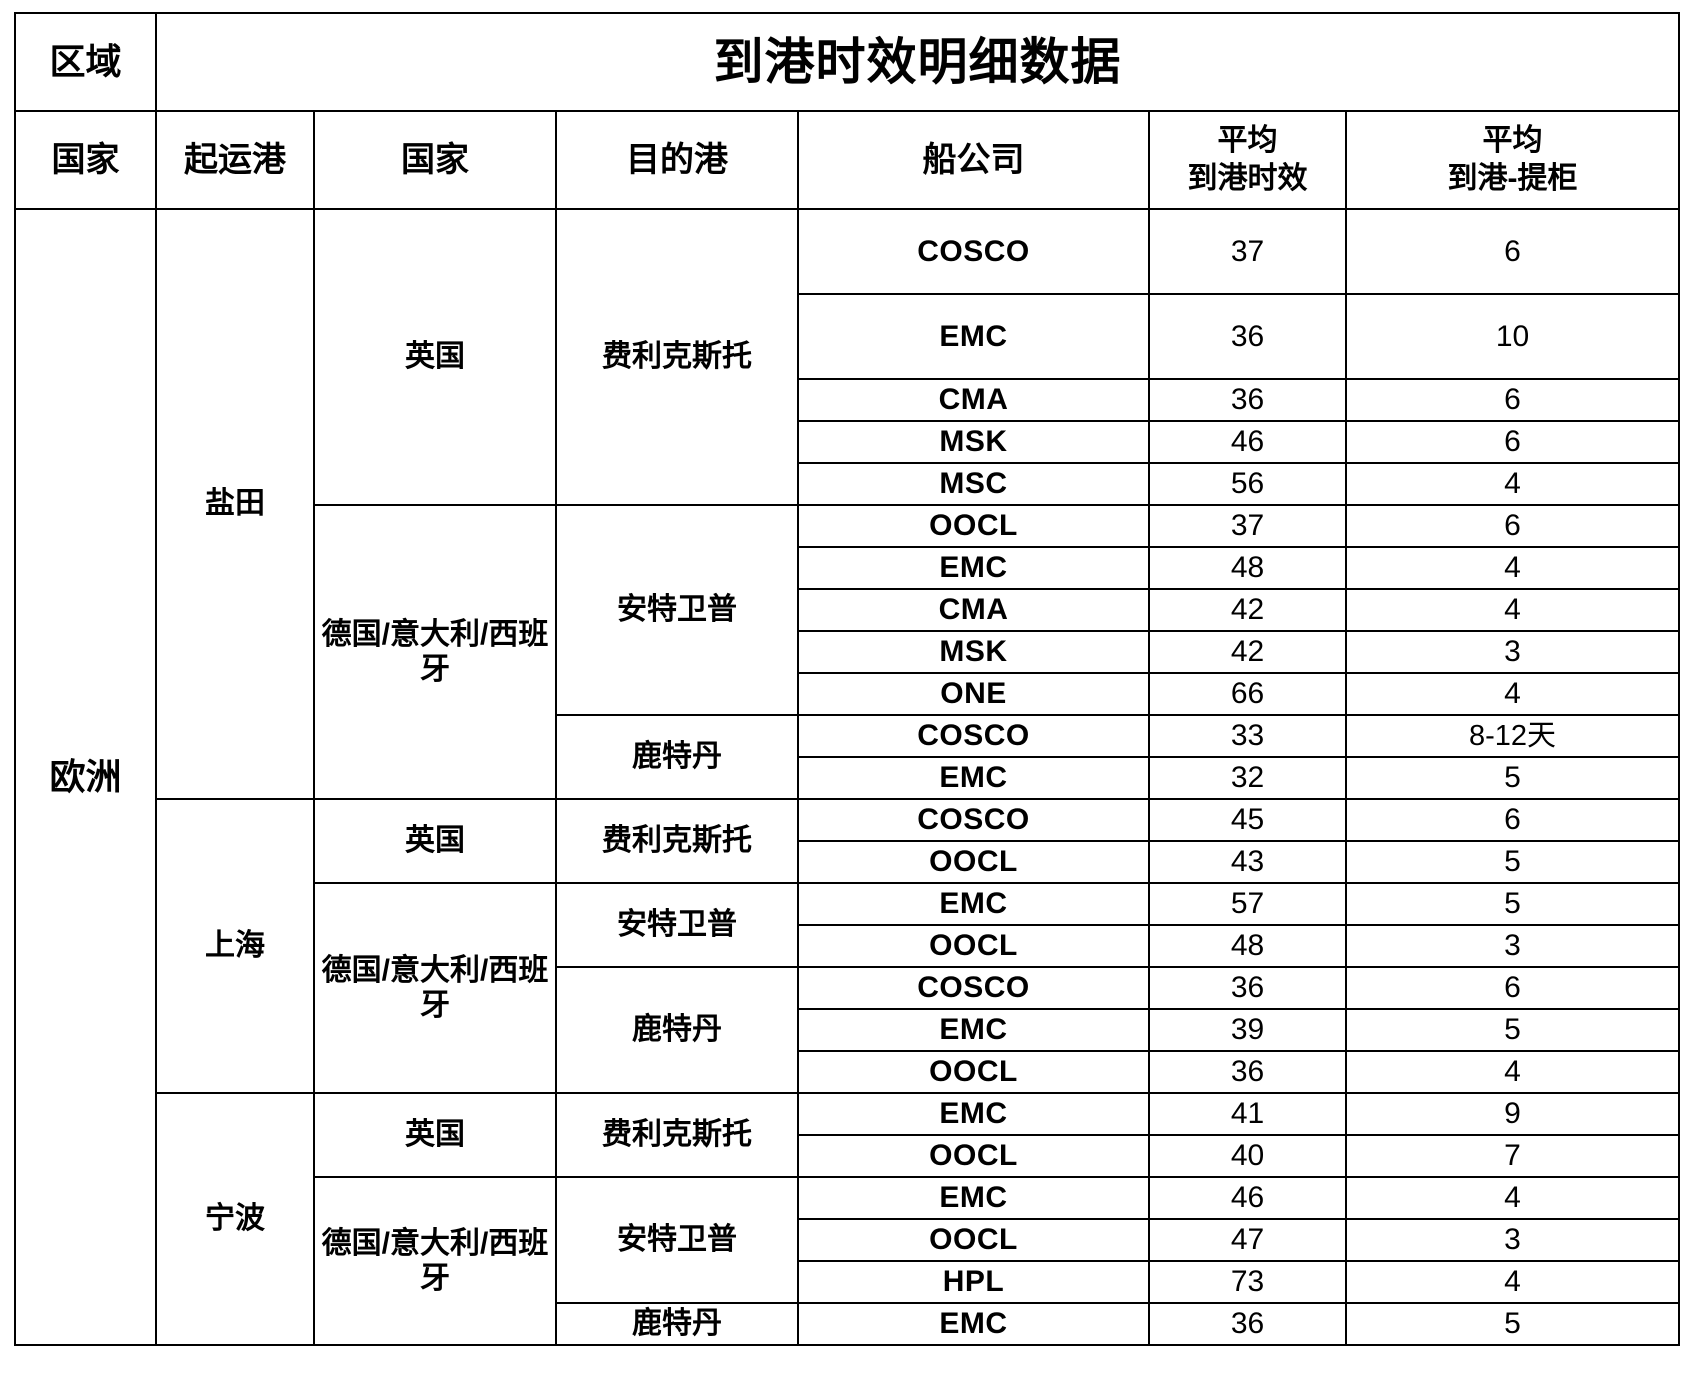  I want to click on cell-carrier: MSC, so click(973, 484).